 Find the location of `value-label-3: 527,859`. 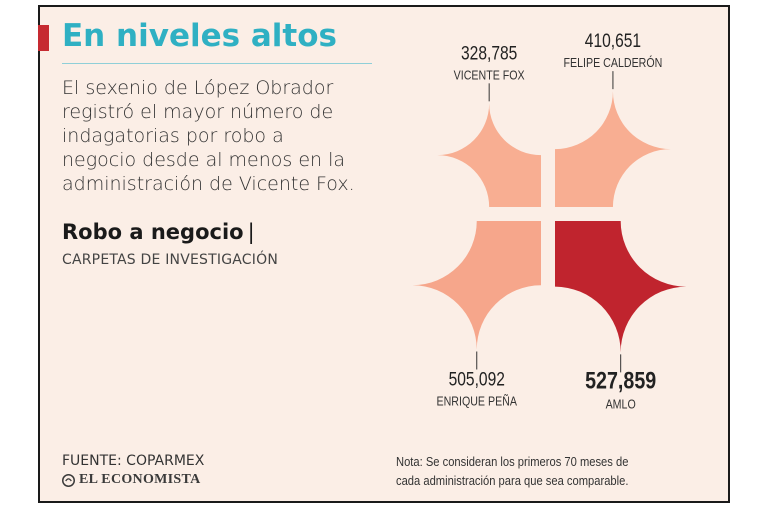

value-label-3: 527,859 is located at coordinates (620, 379).